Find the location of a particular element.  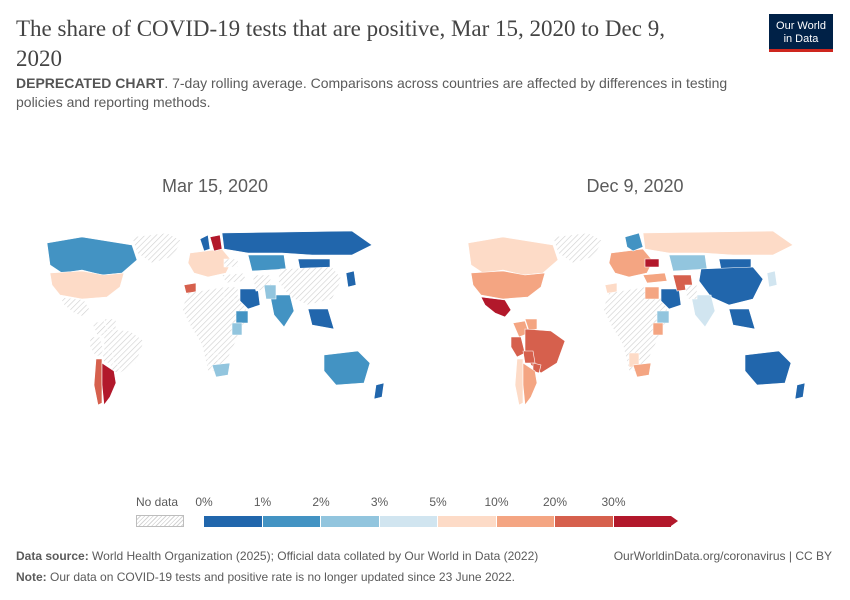

legend-arrow is located at coordinates (674, 521).